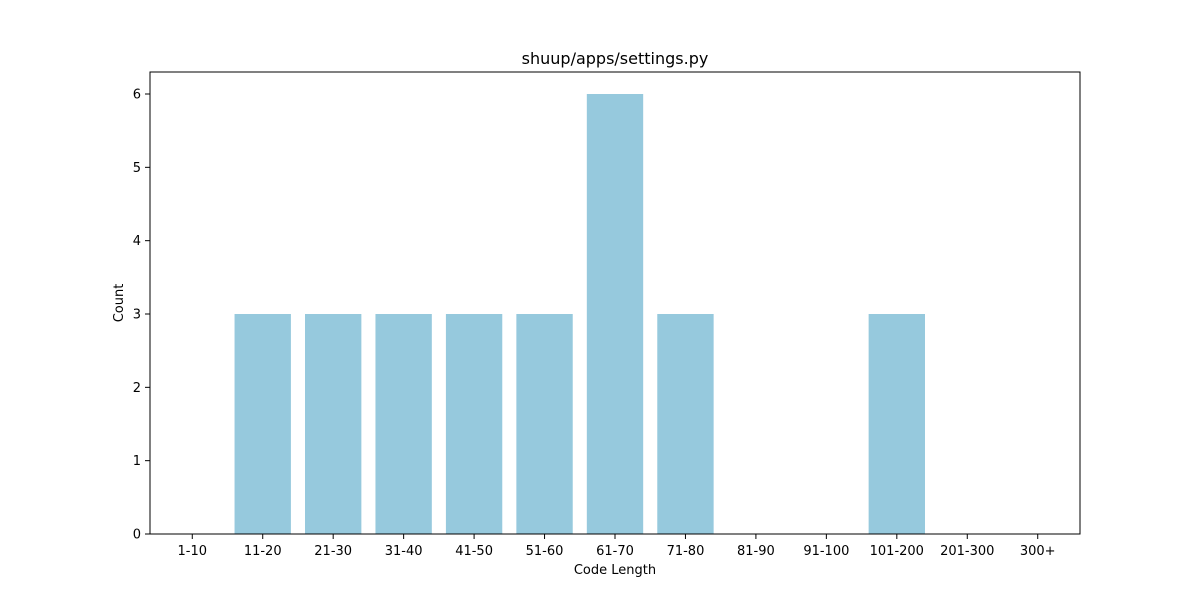 This screenshot has height=600, width=1200. I want to click on x-tick-label: 31-40, so click(404, 551).